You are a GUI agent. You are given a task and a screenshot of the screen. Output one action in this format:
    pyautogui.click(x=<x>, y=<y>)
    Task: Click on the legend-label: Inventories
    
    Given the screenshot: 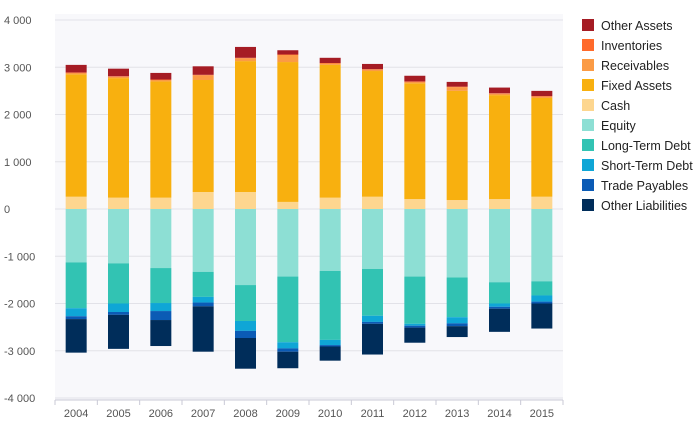 What is the action you would take?
    pyautogui.click(x=631, y=46)
    